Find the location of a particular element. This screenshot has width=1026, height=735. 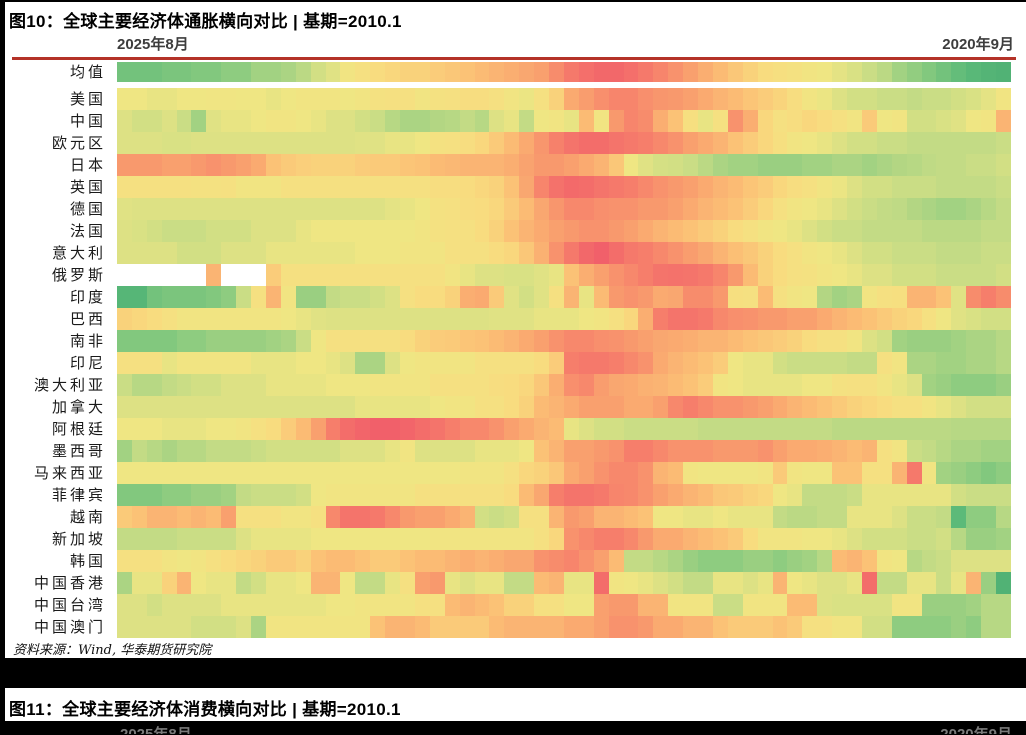

heatmap-row: 美国 is located at coordinates (515, 99).